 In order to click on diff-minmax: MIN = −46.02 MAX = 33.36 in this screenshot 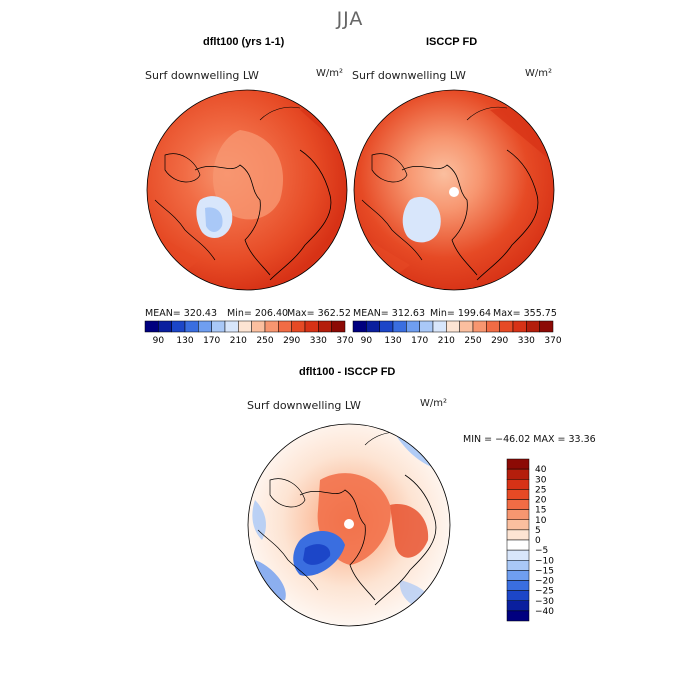, I will do `click(529, 439)`.